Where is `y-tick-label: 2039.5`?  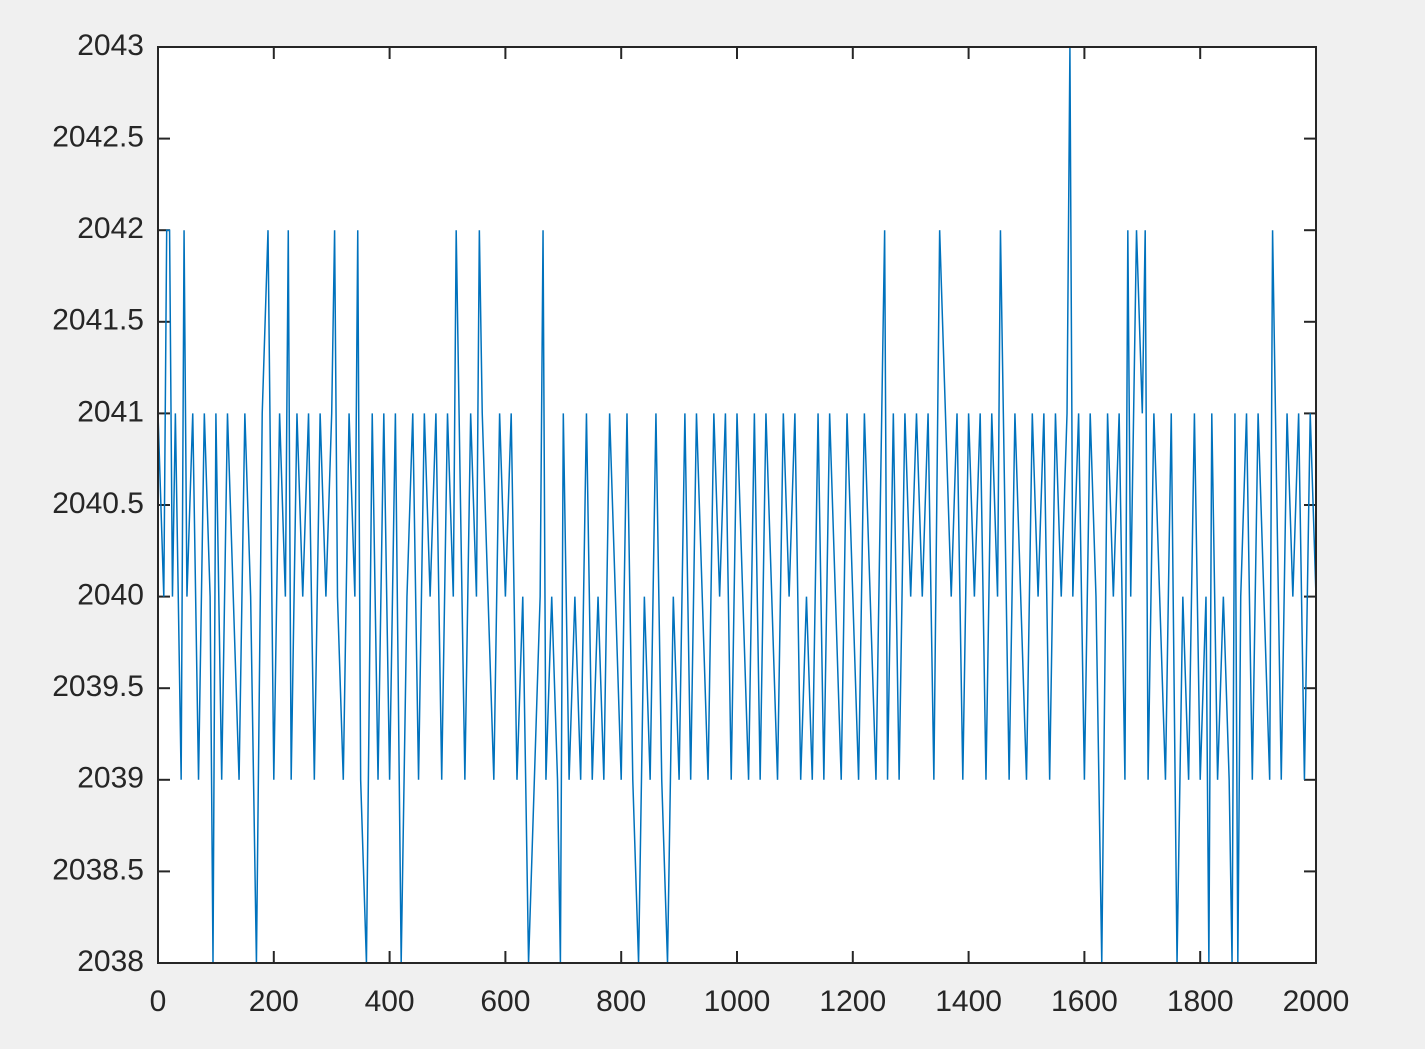 y-tick-label: 2039.5 is located at coordinates (98, 686).